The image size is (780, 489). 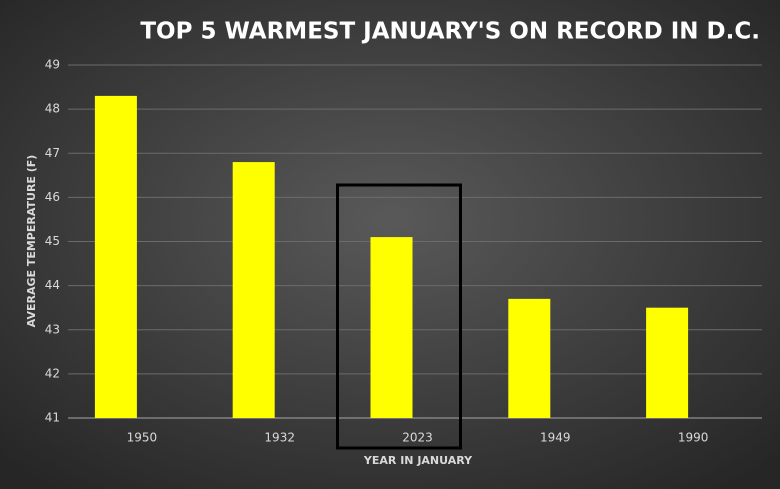 What do you see at coordinates (52, 285) in the screenshot?
I see `y-tick-label: 44` at bounding box center [52, 285].